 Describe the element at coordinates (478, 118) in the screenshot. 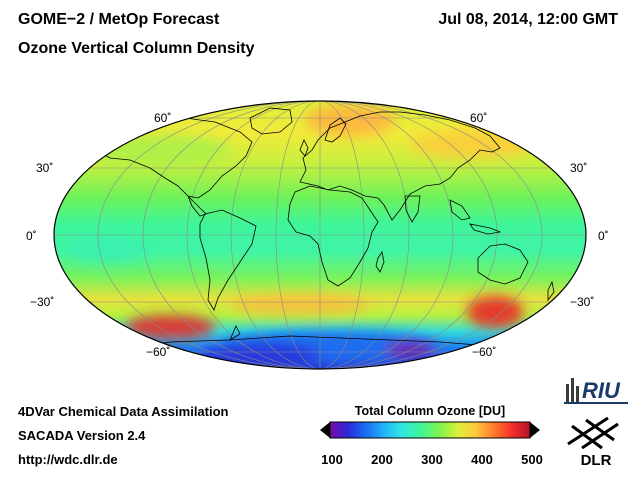

I see `lat-label-n60-right: 60˚` at that location.